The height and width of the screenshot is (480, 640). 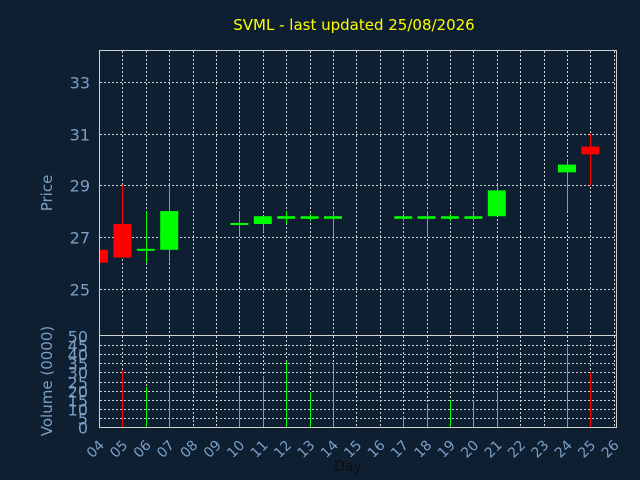 I want to click on volume-tick-label-25: 25, so click(x=78, y=383).